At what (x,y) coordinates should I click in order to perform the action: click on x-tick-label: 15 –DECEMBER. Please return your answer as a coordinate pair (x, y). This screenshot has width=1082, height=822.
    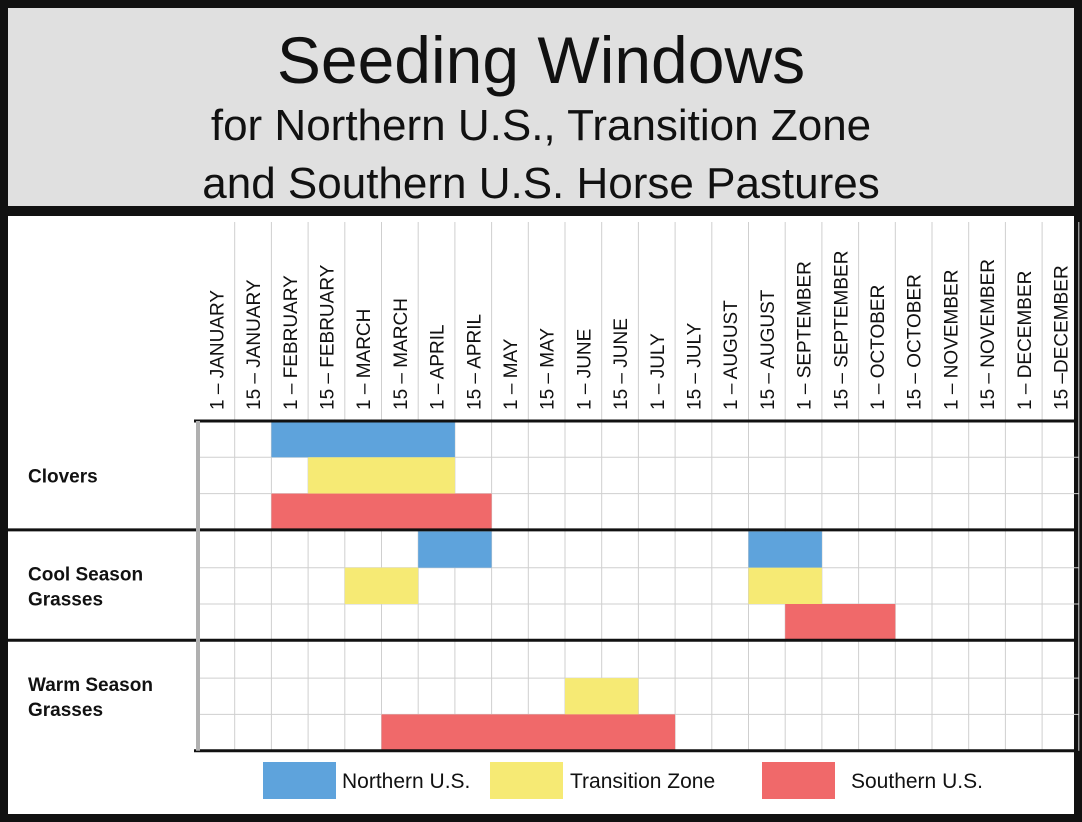
    Looking at the image, I should click on (1061, 337).